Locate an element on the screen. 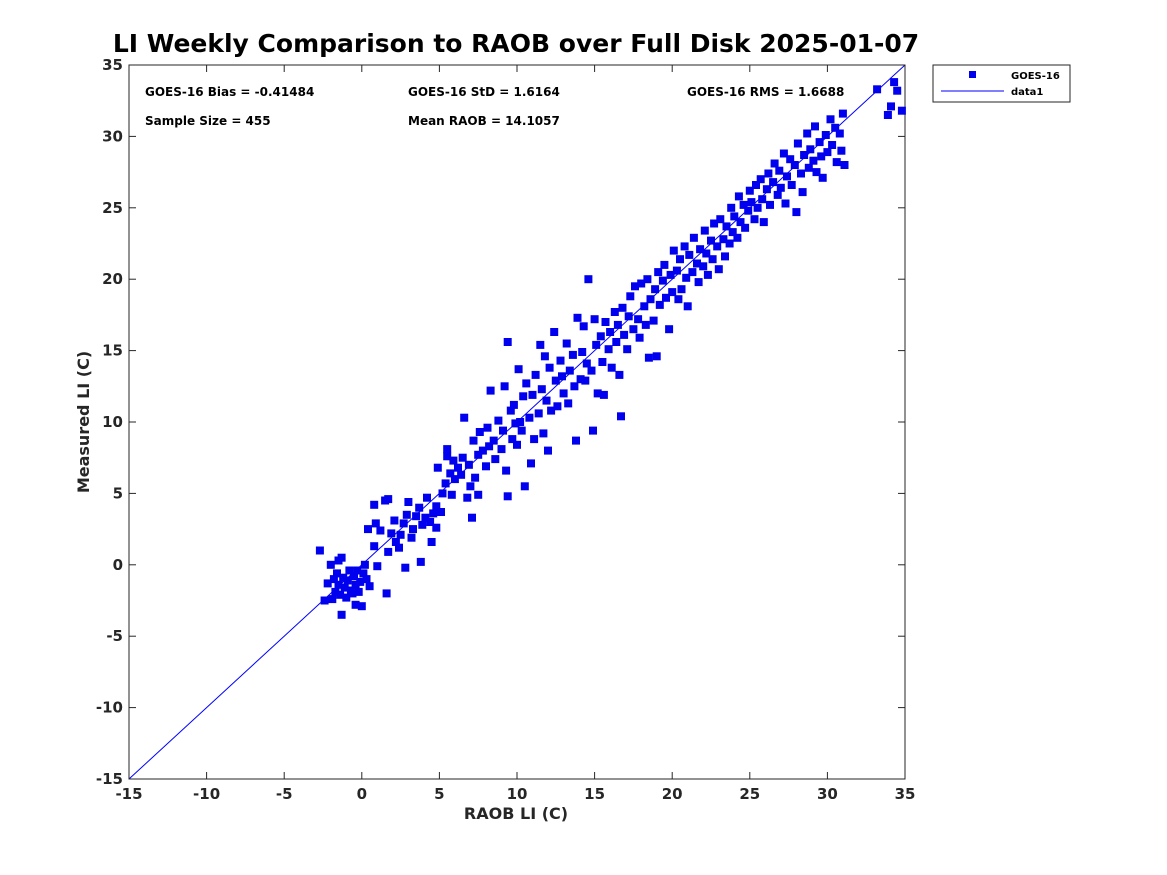 The height and width of the screenshot is (875, 1167). x-tick-label: 5 is located at coordinates (439, 794).